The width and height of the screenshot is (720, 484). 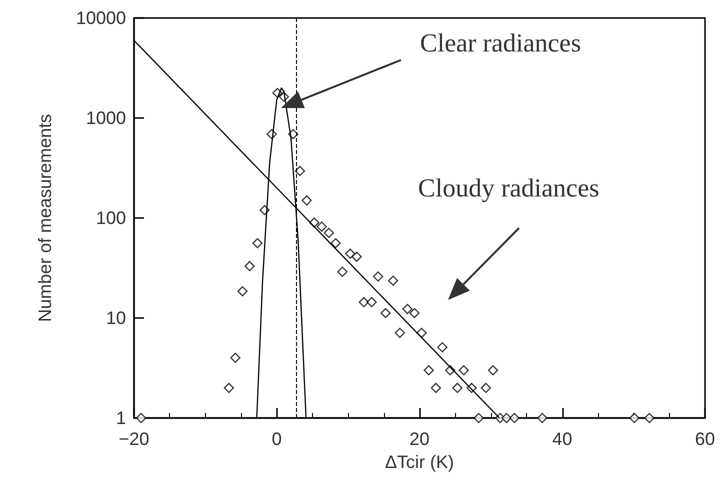 I want to click on y-tick-label: 10, so click(x=116, y=318).